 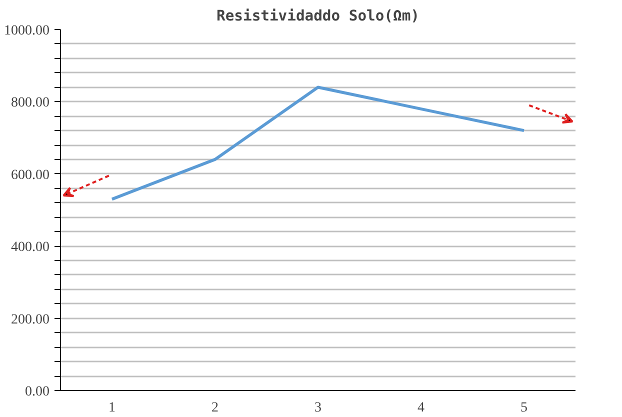 What do you see at coordinates (37, 392) in the screenshot?
I see `y-tick-label: 0.00` at bounding box center [37, 392].